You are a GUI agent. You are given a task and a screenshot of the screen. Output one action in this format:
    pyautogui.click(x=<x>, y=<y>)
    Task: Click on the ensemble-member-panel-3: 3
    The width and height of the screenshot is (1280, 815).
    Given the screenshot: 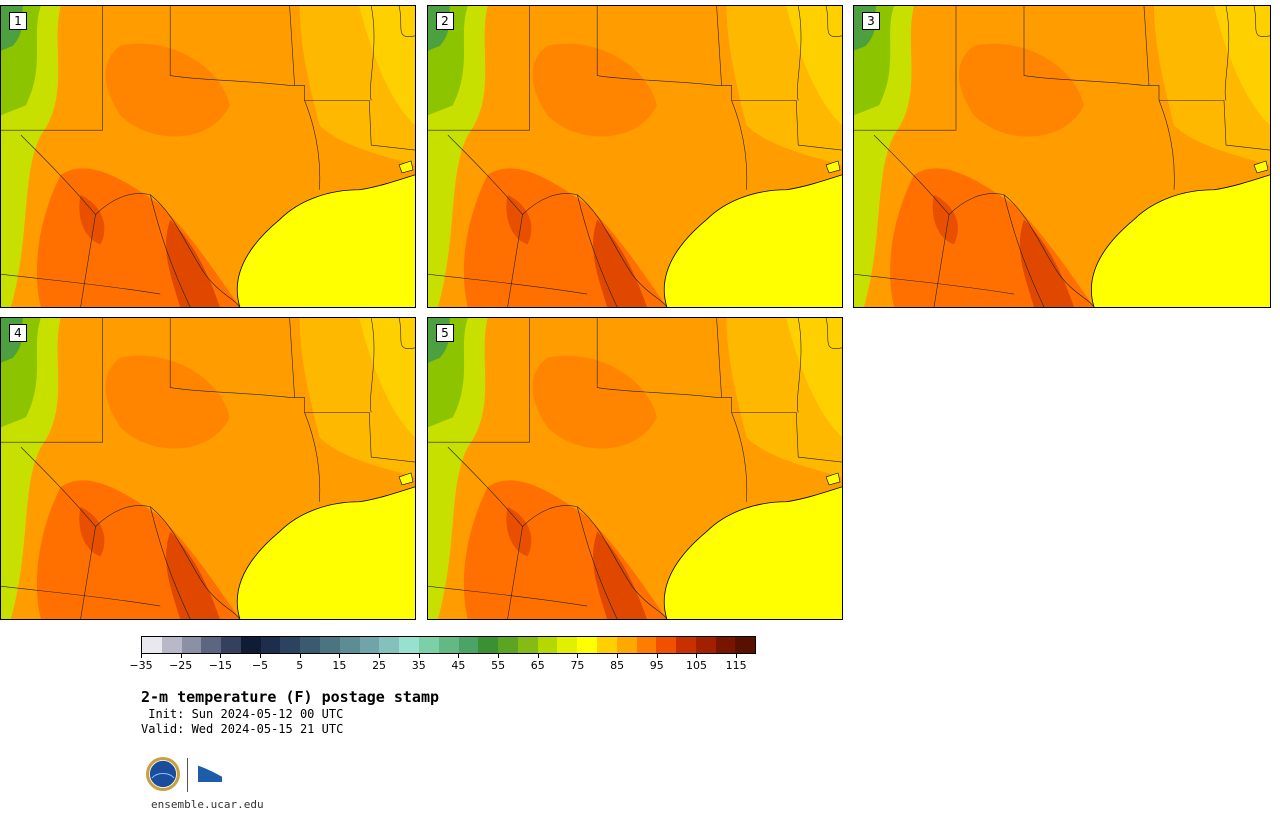 What is the action you would take?
    pyautogui.click(x=1062, y=156)
    